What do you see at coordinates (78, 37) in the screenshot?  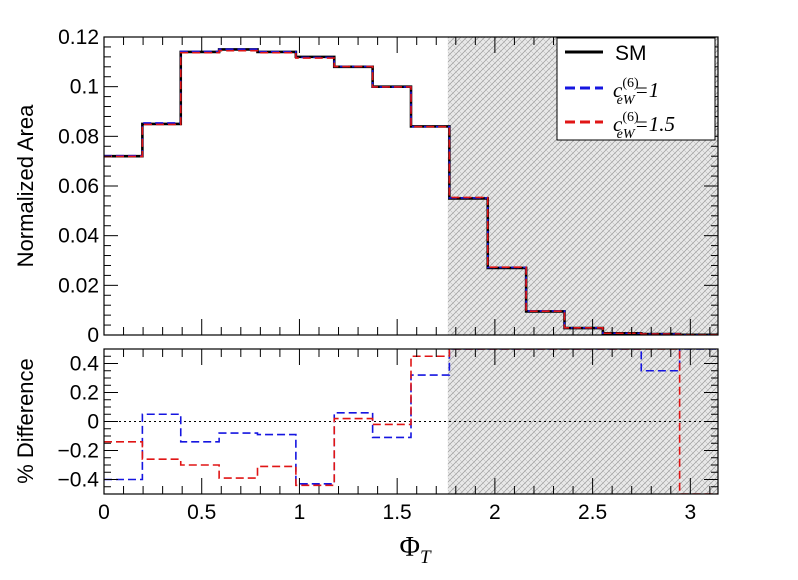 I see `top-y-tick-label: 0.12` at bounding box center [78, 37].